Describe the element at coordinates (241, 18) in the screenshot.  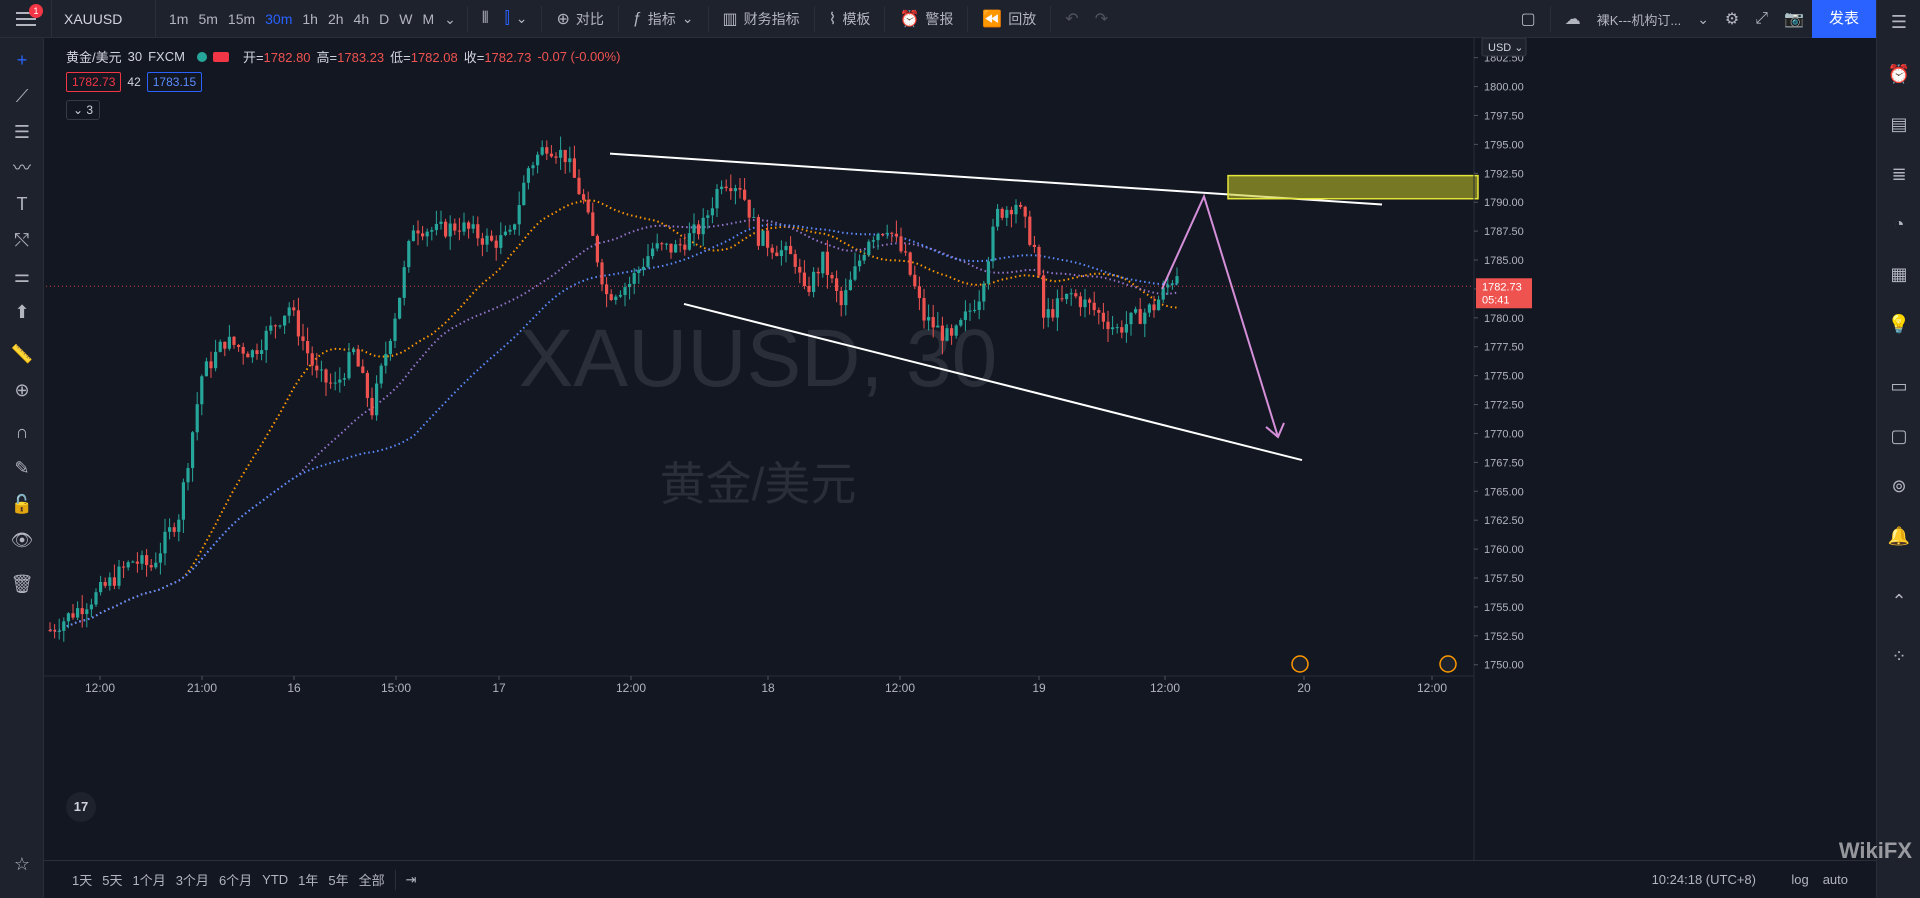
I see `interval-15m: 15m` at that location.